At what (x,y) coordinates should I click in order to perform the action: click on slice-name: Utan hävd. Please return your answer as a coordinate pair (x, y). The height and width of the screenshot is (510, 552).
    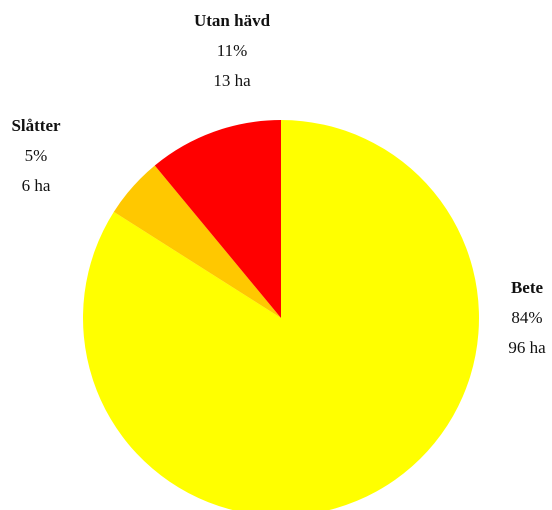
    Looking at the image, I should click on (232, 20).